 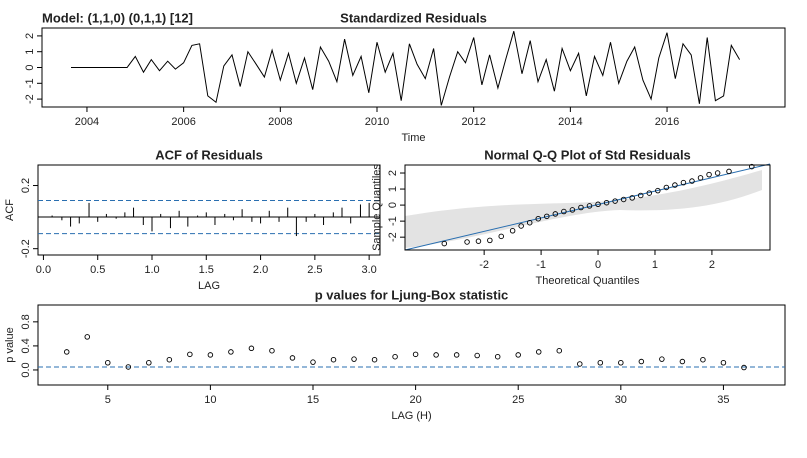 What do you see at coordinates (97, 270) in the screenshot?
I see `x-tick-label: 0.5` at bounding box center [97, 270].